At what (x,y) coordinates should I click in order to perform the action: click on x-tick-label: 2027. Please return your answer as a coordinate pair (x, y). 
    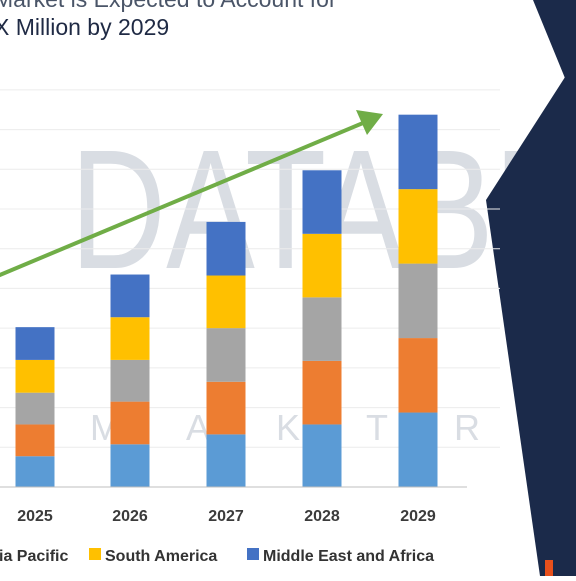
    Looking at the image, I should click on (226, 516).